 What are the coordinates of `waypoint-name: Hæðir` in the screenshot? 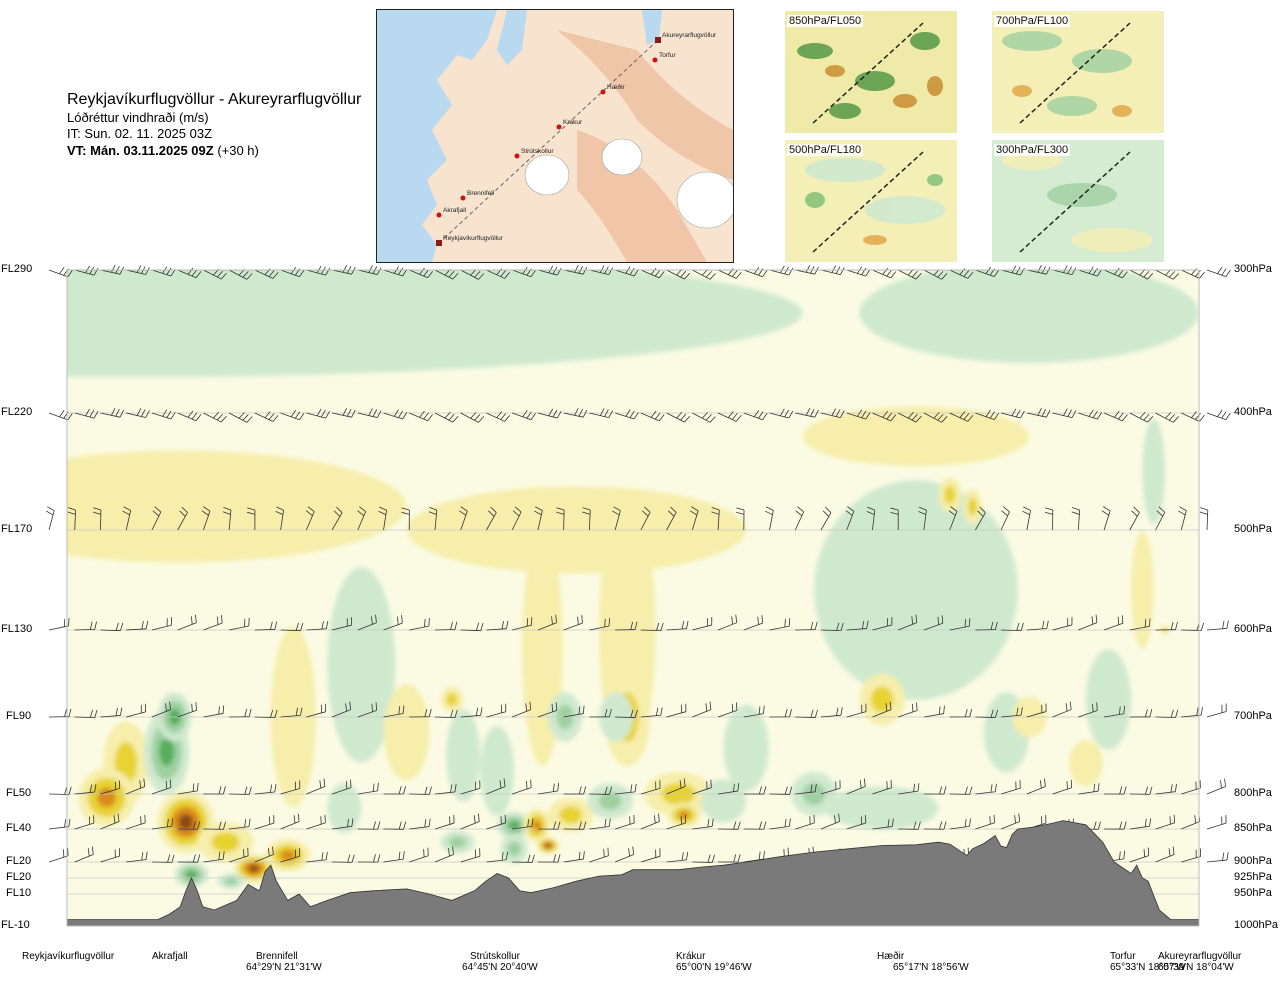 It's located at (891, 956).